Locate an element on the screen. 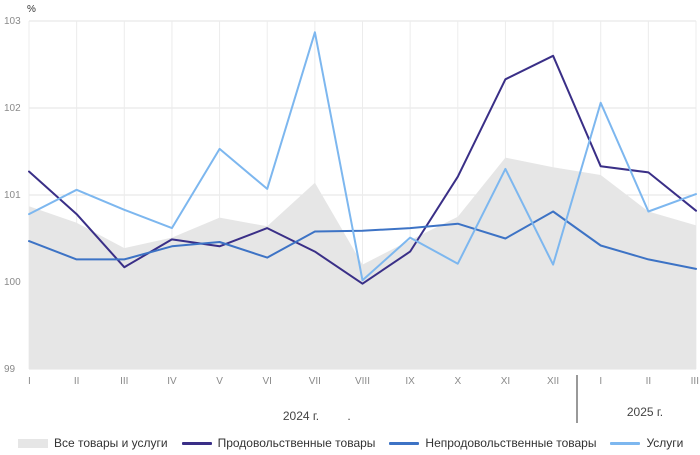 The height and width of the screenshot is (455, 700). legend-item-food: Продовольственные товары is located at coordinates (278, 443).